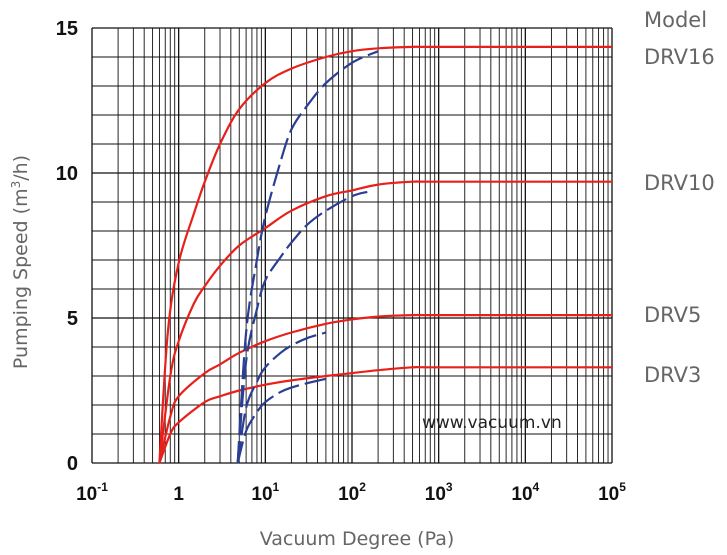 The image size is (727, 555). What do you see at coordinates (67, 174) in the screenshot?
I see `y-tick-label: 10` at bounding box center [67, 174].